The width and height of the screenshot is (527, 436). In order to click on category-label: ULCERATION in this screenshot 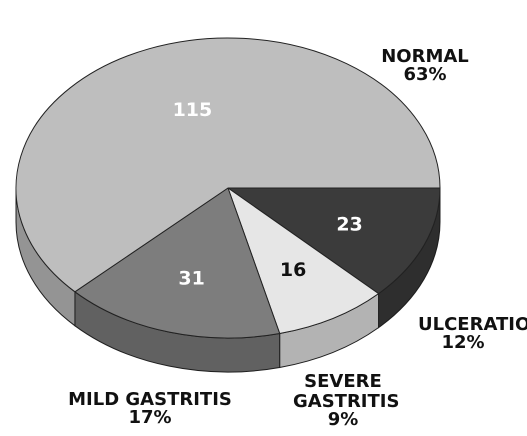, I will do `click(472, 324)`.